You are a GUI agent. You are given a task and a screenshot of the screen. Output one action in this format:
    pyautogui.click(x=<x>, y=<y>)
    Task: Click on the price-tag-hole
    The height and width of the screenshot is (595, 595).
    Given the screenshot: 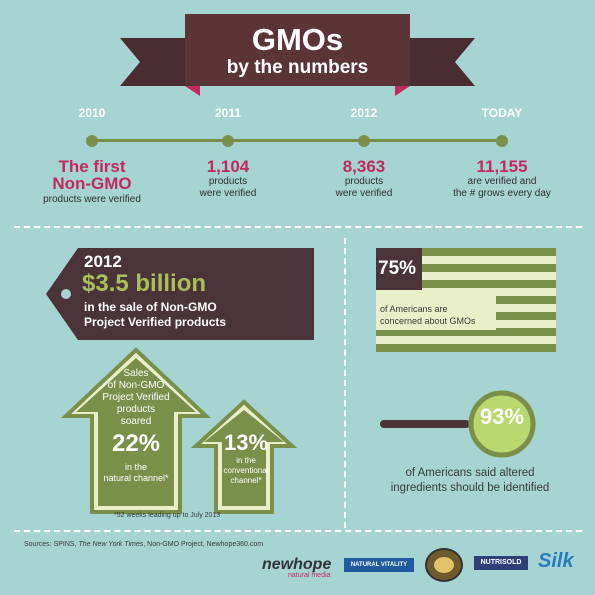 What is the action you would take?
    pyautogui.click(x=66, y=294)
    